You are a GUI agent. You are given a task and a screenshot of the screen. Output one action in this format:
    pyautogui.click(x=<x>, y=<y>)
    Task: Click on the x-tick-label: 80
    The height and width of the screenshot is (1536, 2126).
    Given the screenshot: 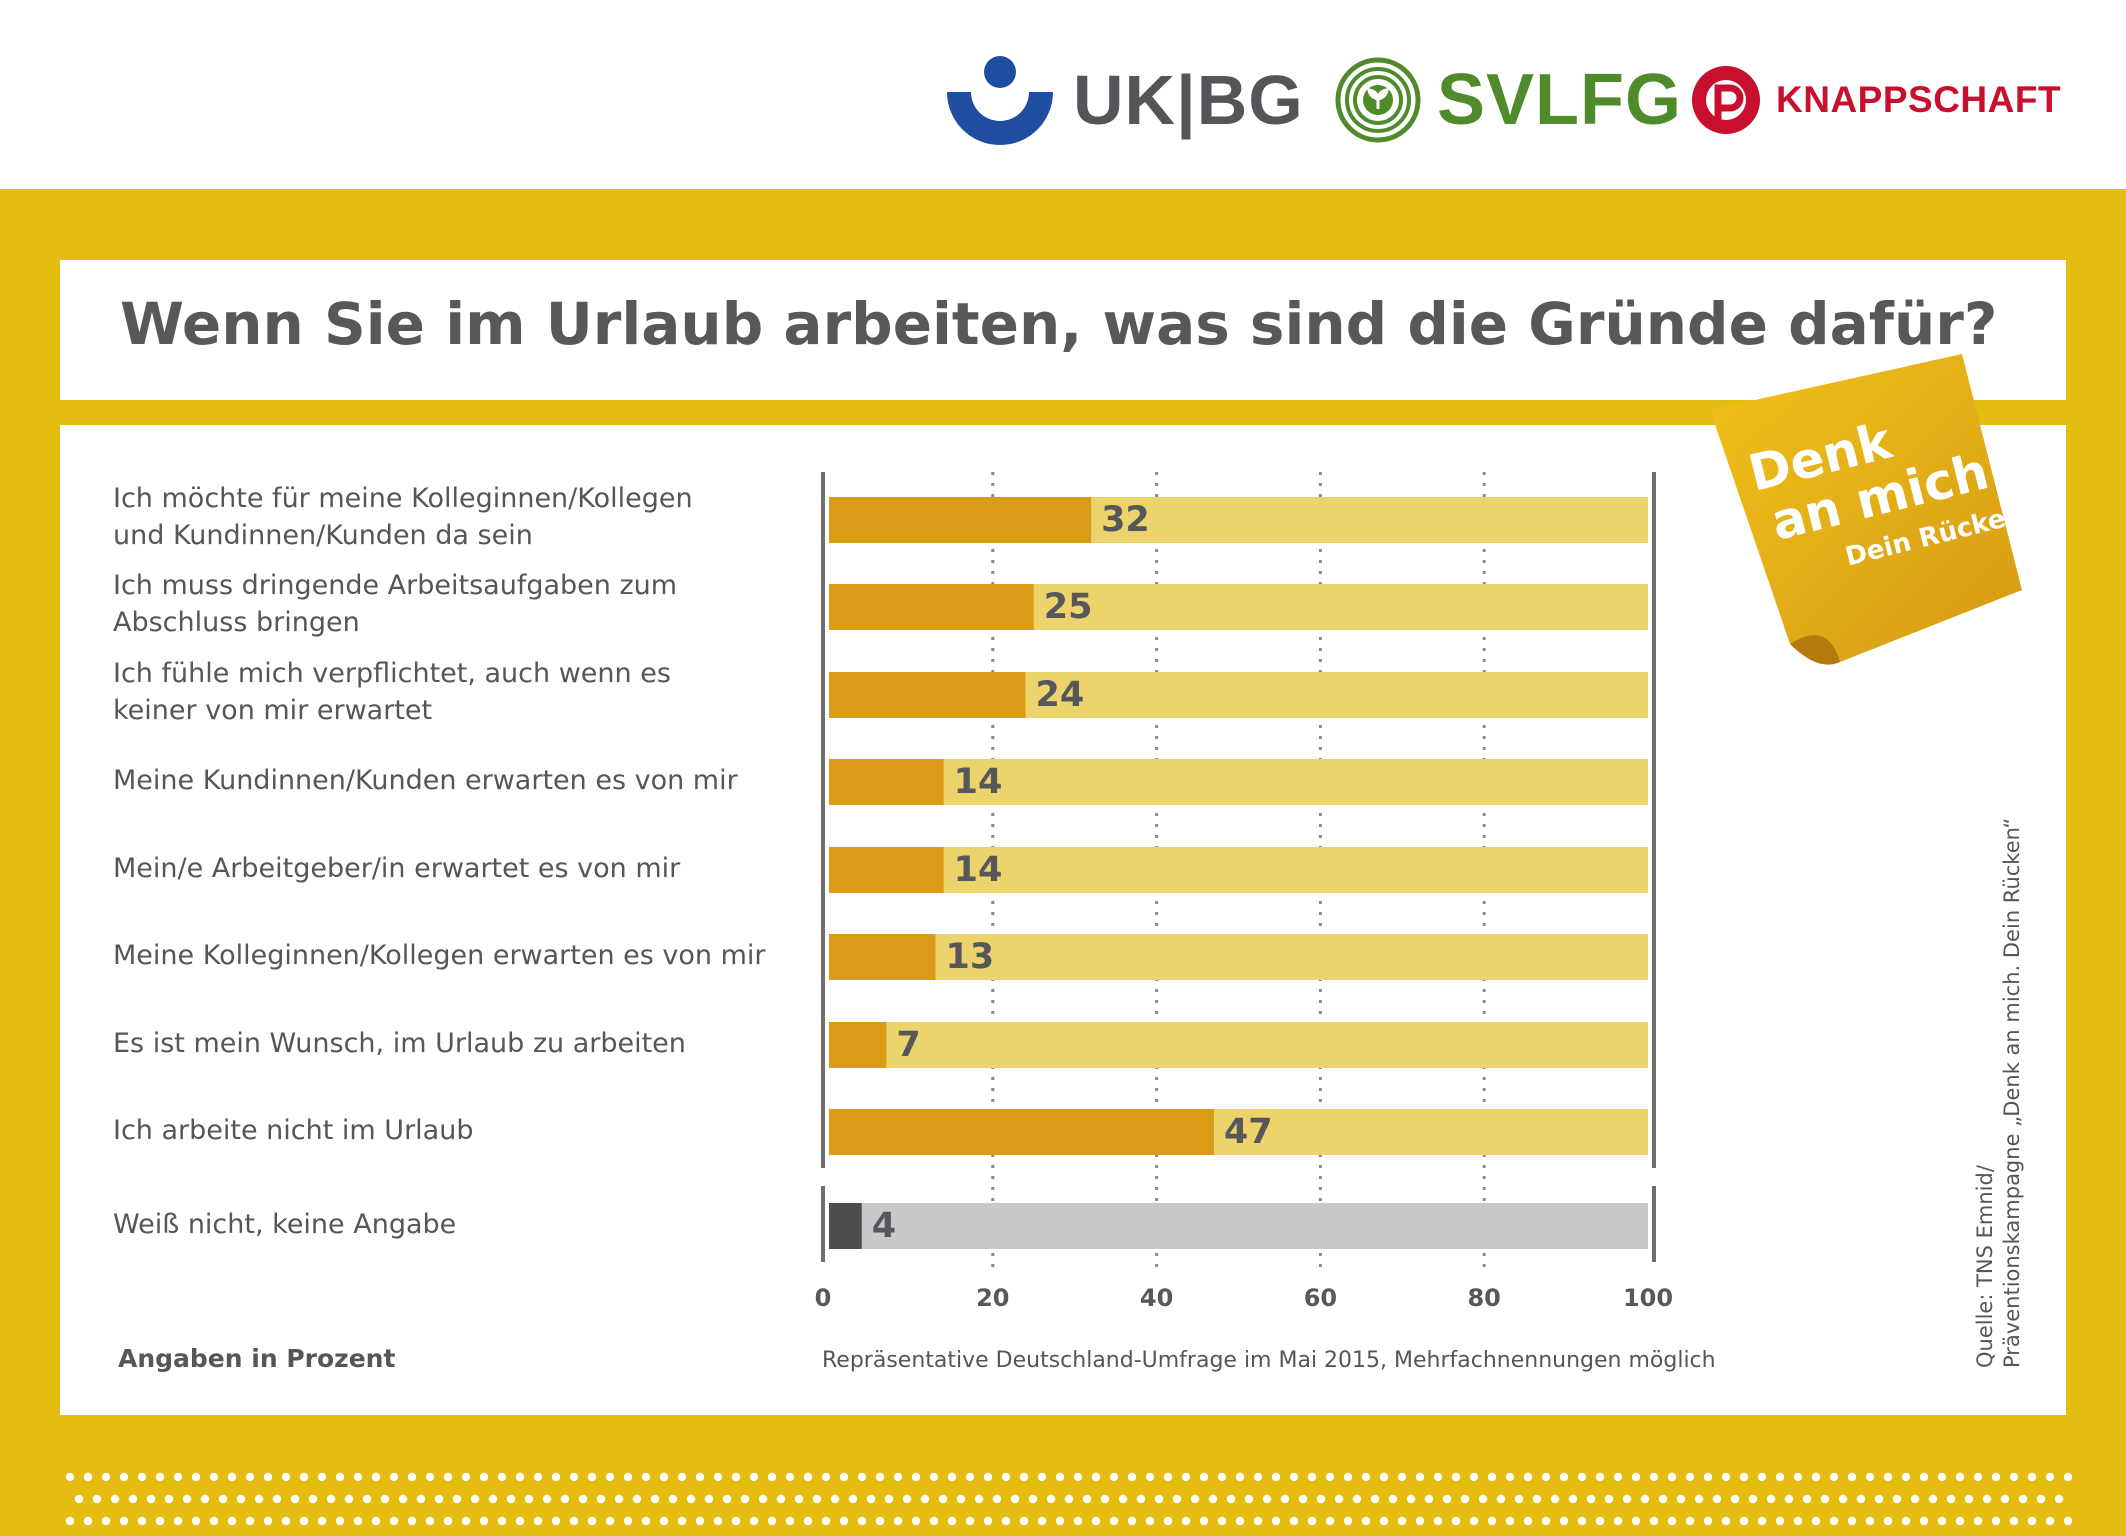 What is the action you would take?
    pyautogui.click(x=1484, y=1298)
    